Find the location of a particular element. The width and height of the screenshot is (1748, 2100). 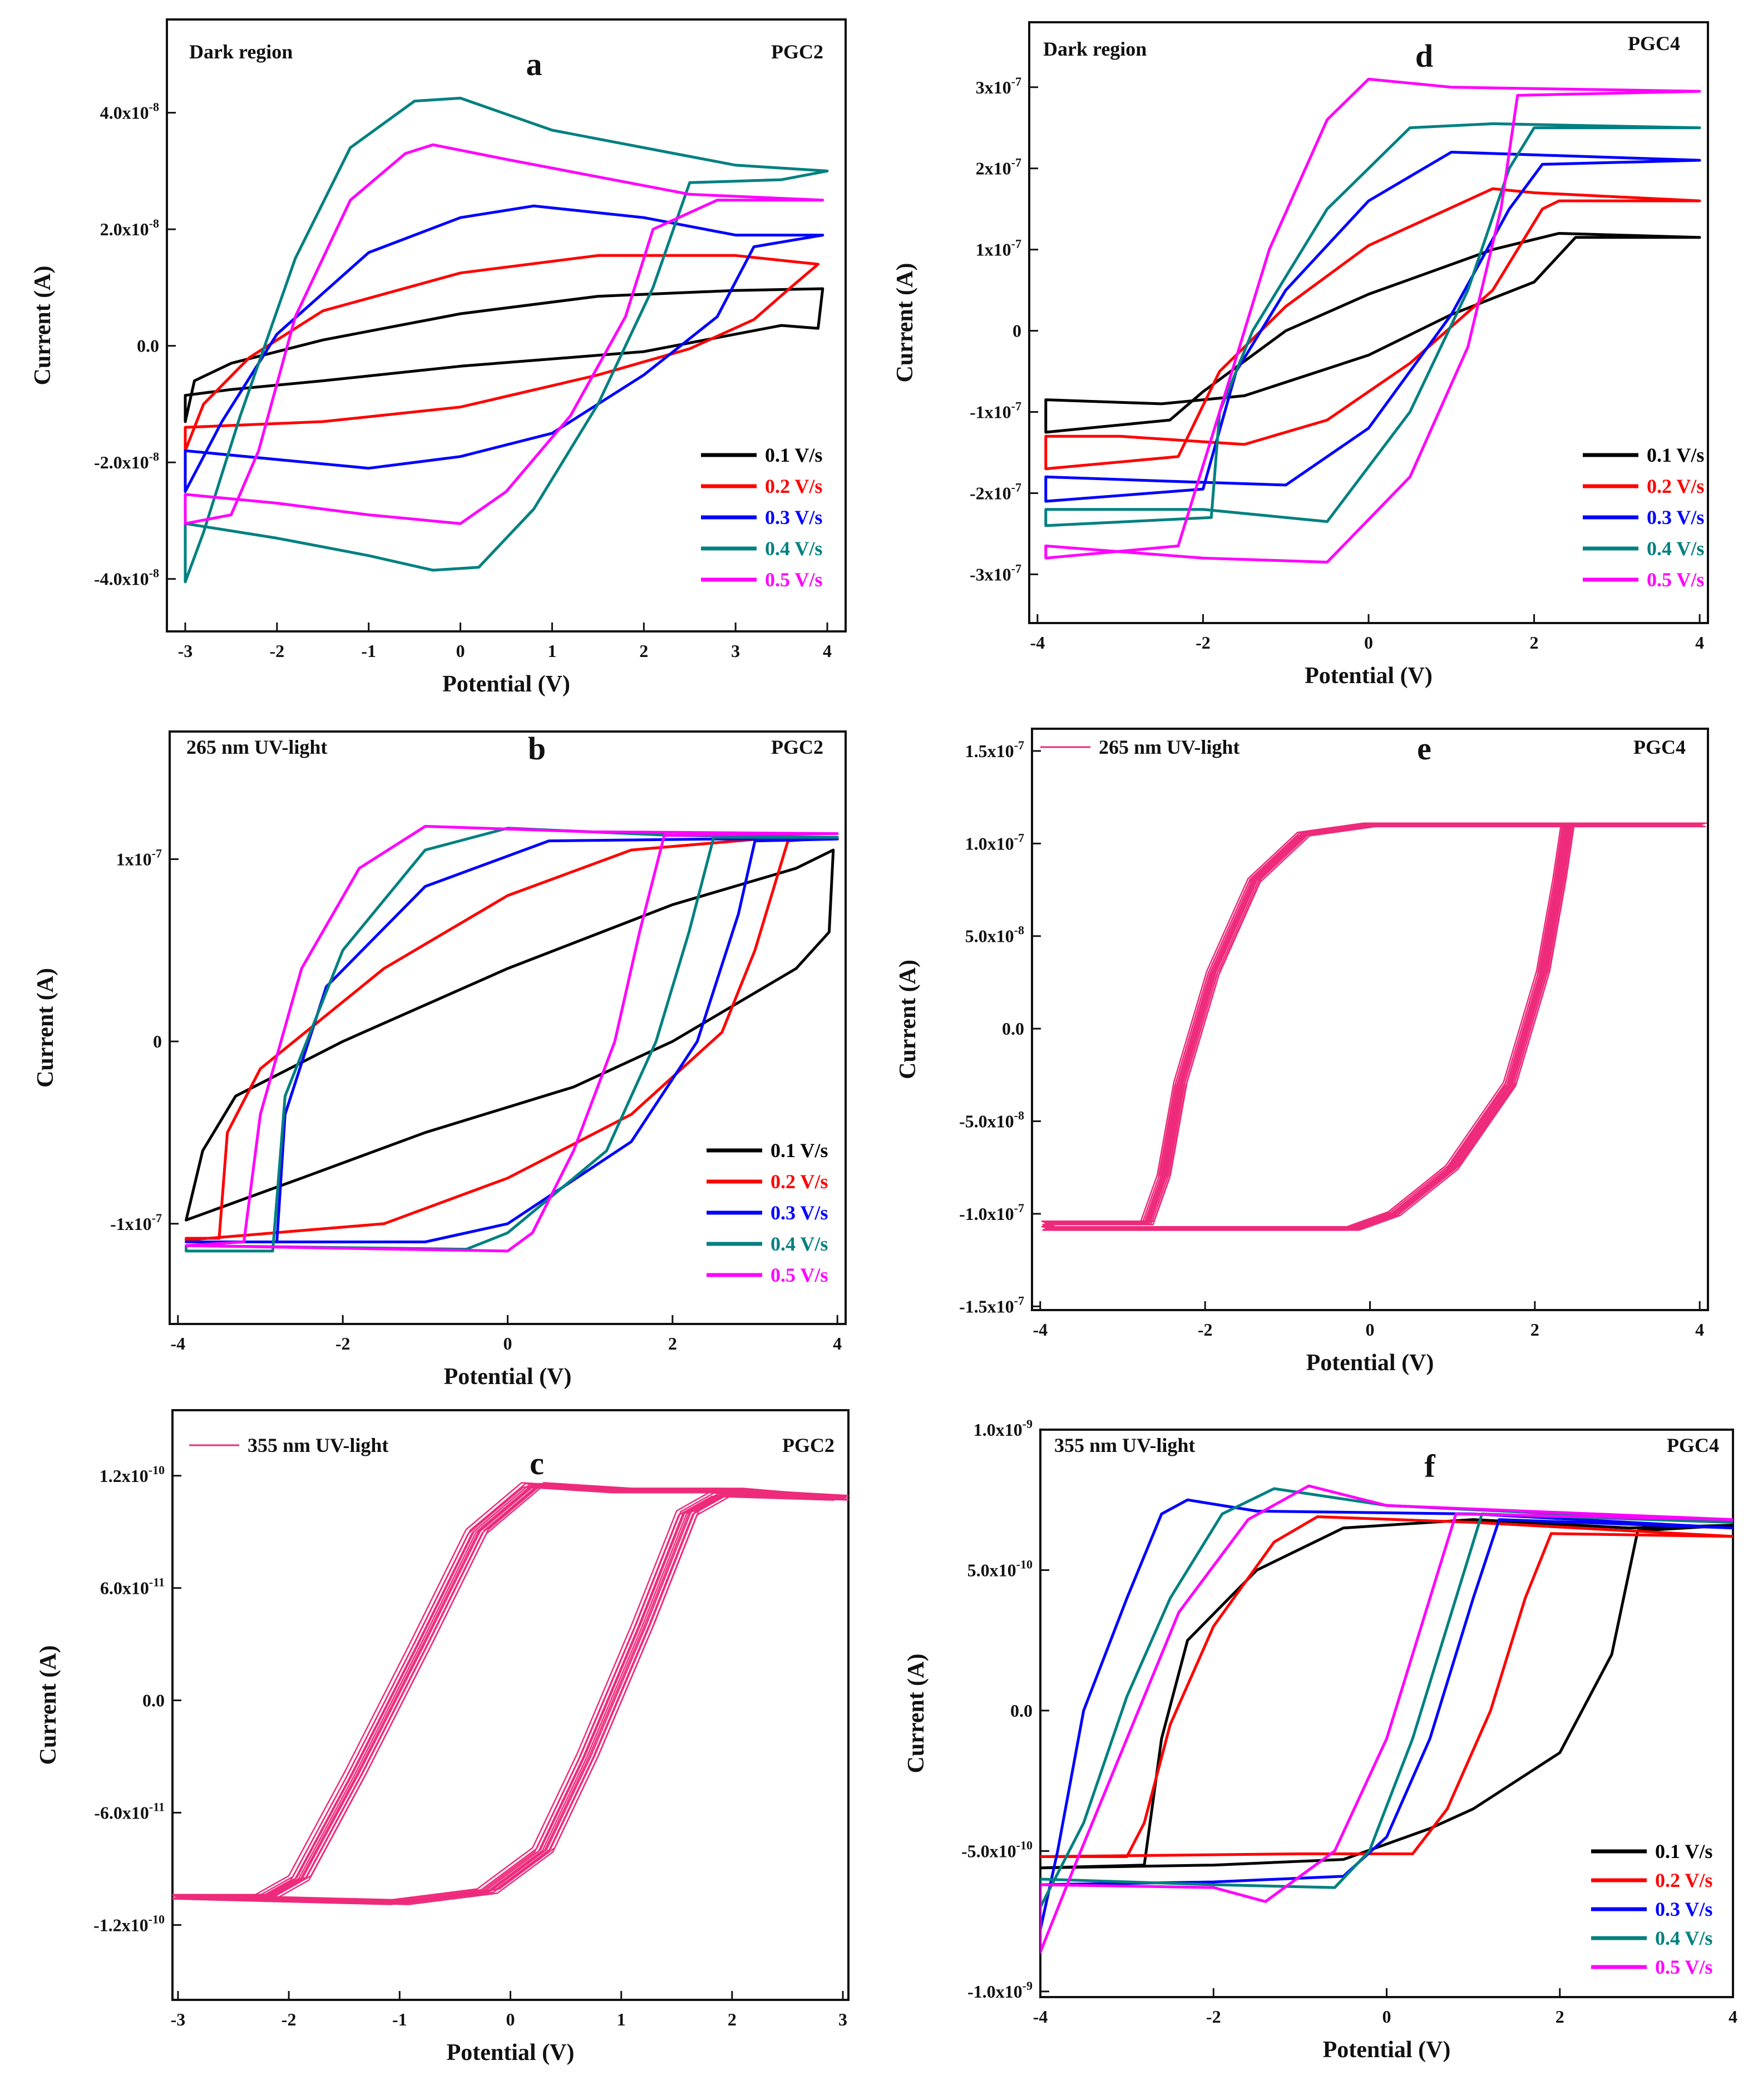

y-tick-label: -2x10⁻⁷ is located at coordinates (995, 491).